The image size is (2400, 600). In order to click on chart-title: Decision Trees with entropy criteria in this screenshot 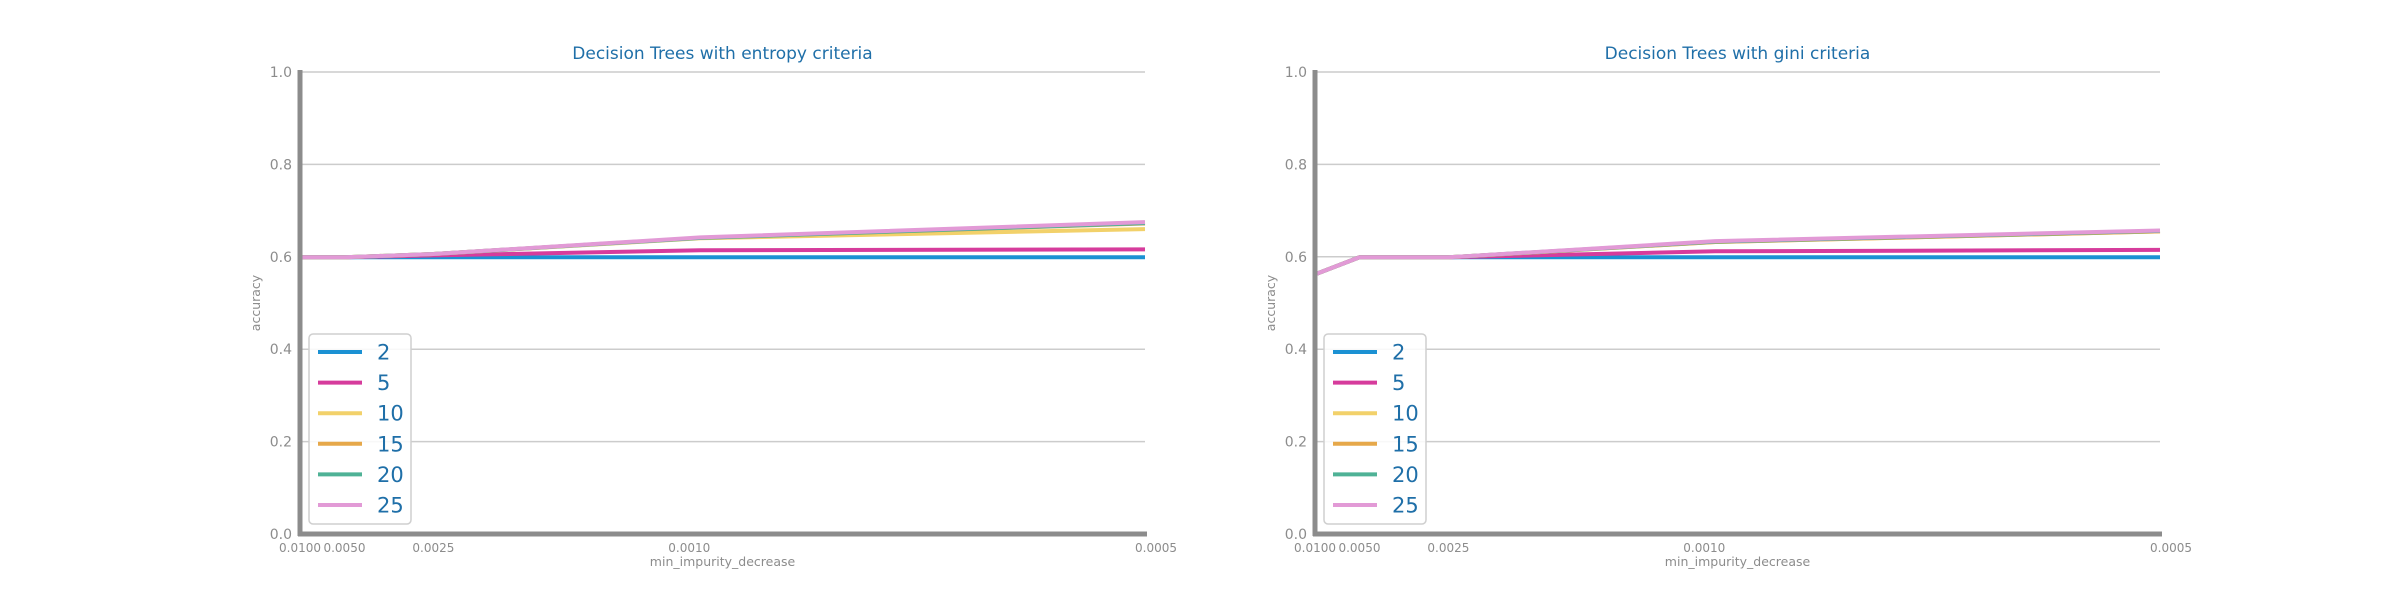, I will do `click(722, 54)`.